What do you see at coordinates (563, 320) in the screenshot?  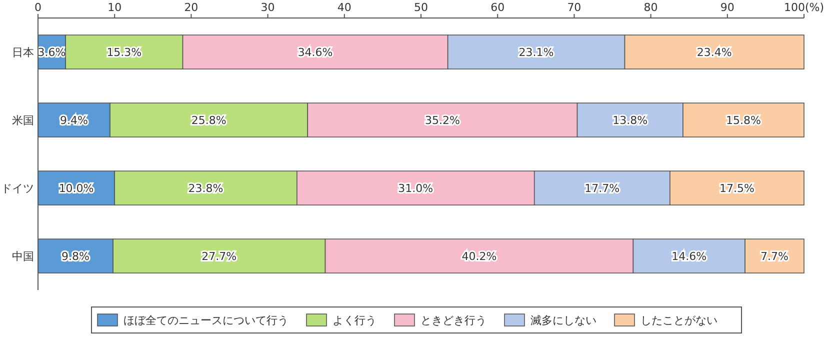 I see `legend-label: 滅多にしない` at bounding box center [563, 320].